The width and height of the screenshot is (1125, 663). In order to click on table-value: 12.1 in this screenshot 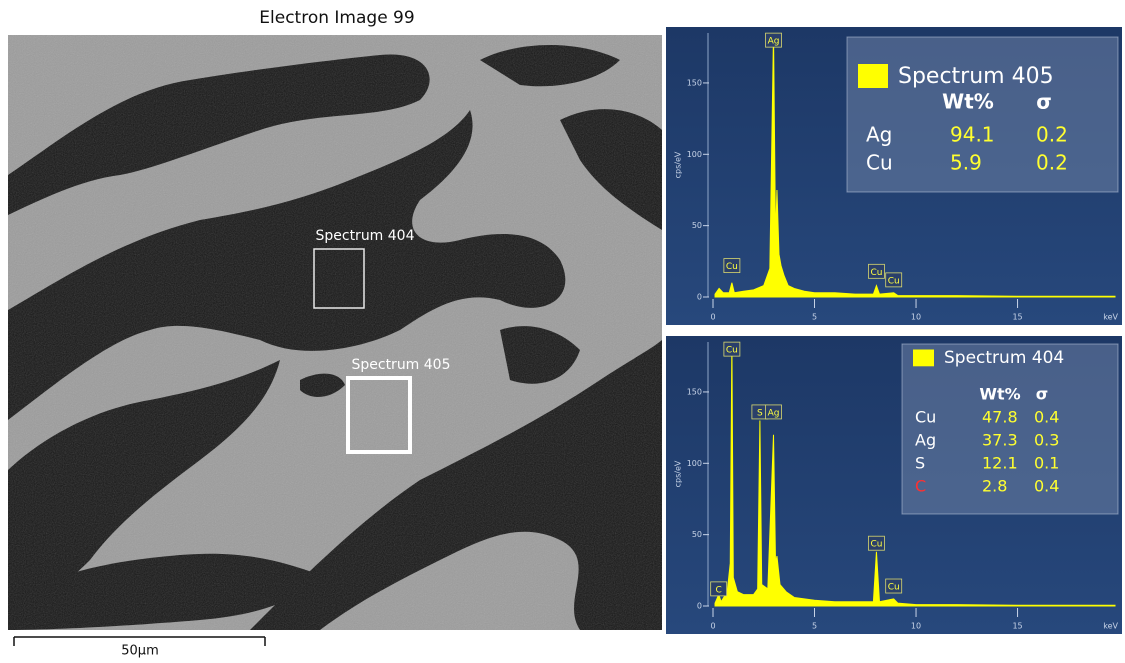, I will do `click(1000, 463)`.